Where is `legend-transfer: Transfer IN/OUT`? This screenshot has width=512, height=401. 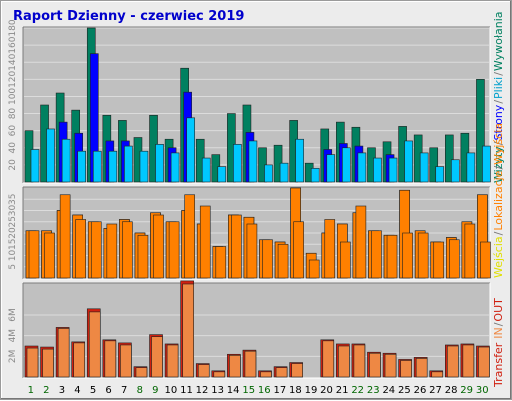
legend-transfer: Transfer IN/OUT is located at coordinates (498, 343).